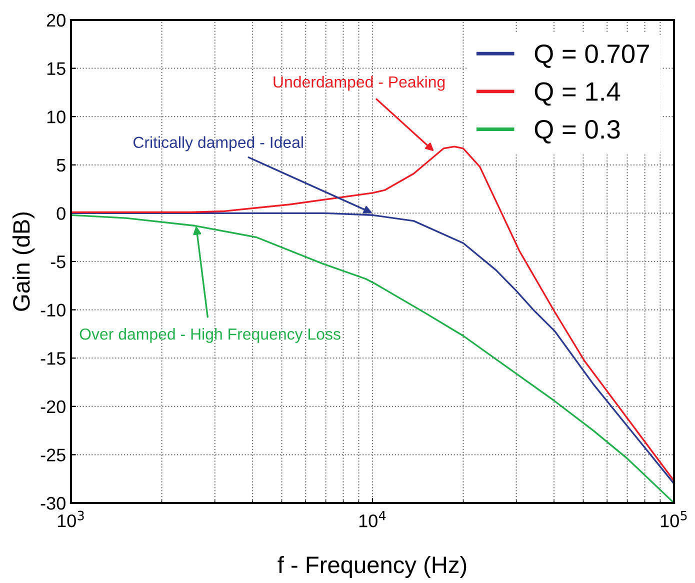 Image resolution: width=695 pixels, height=583 pixels. What do you see at coordinates (53, 310) in the screenshot?
I see `y-tick-label: -10` at bounding box center [53, 310].